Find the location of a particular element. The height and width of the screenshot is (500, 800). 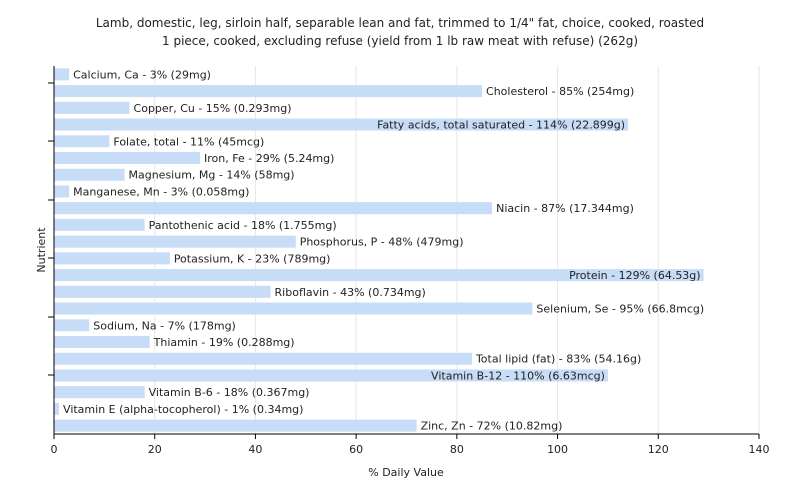

x-tick-label: 60 is located at coordinates (356, 449).